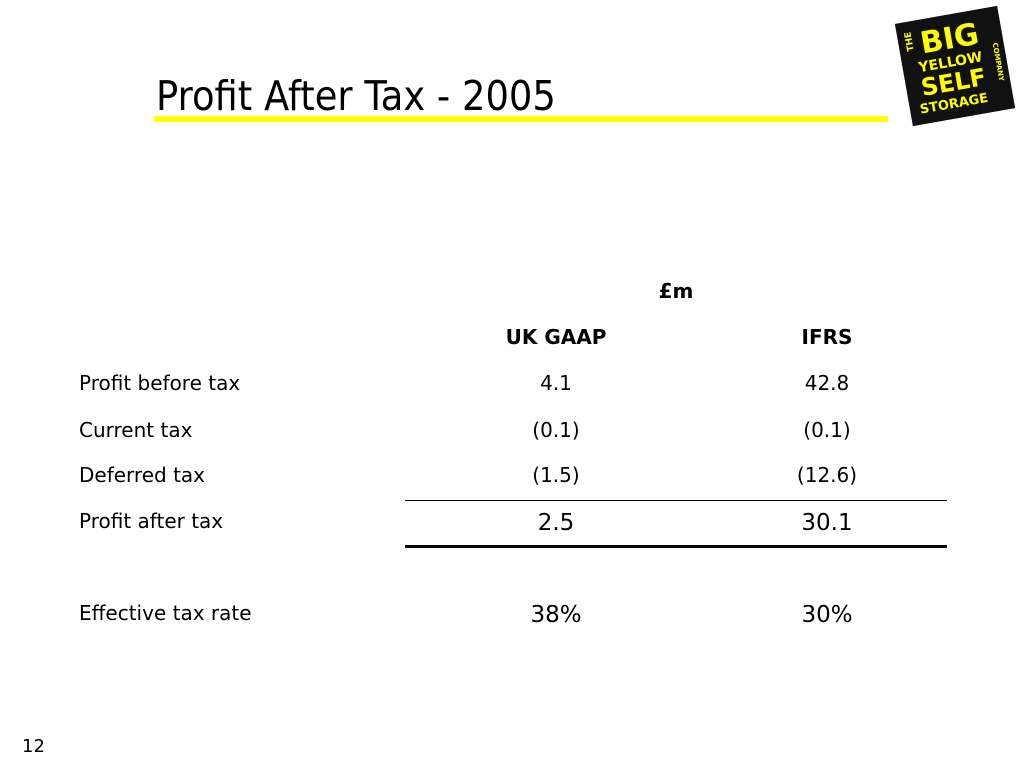  I want to click on row-label-current-tax: Current tax, so click(136, 430).